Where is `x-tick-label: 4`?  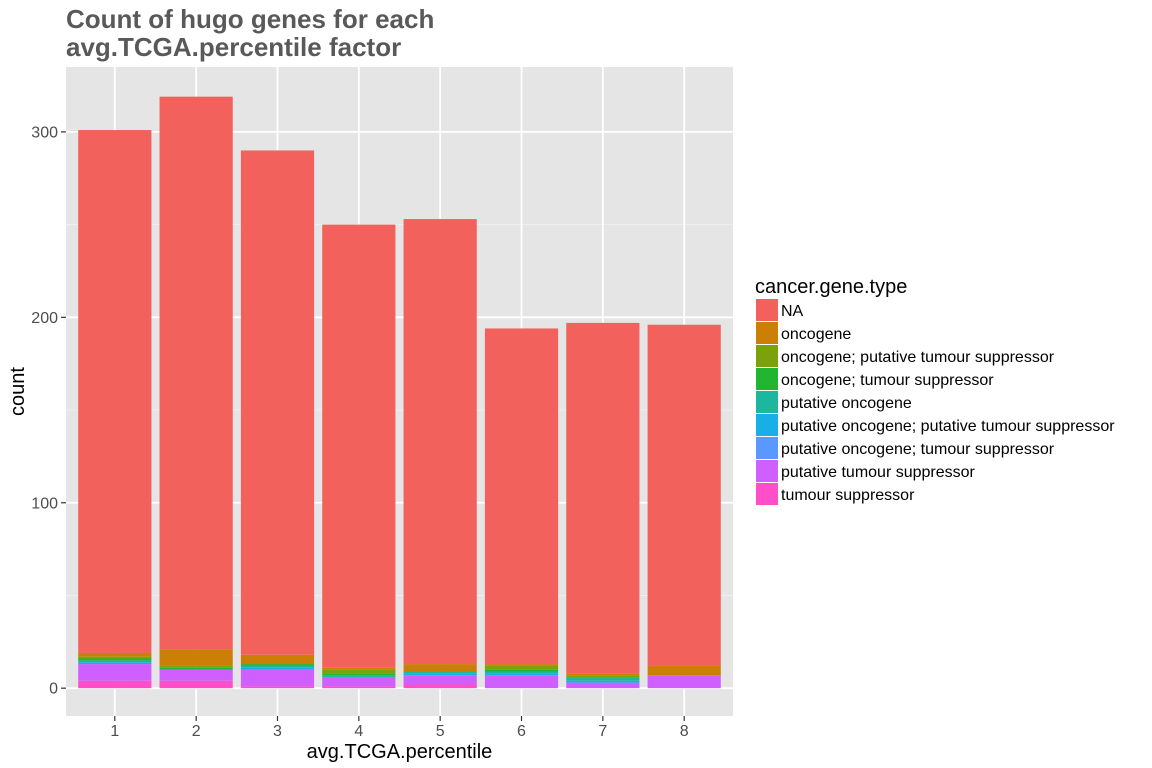 x-tick-label: 4 is located at coordinates (358, 731).